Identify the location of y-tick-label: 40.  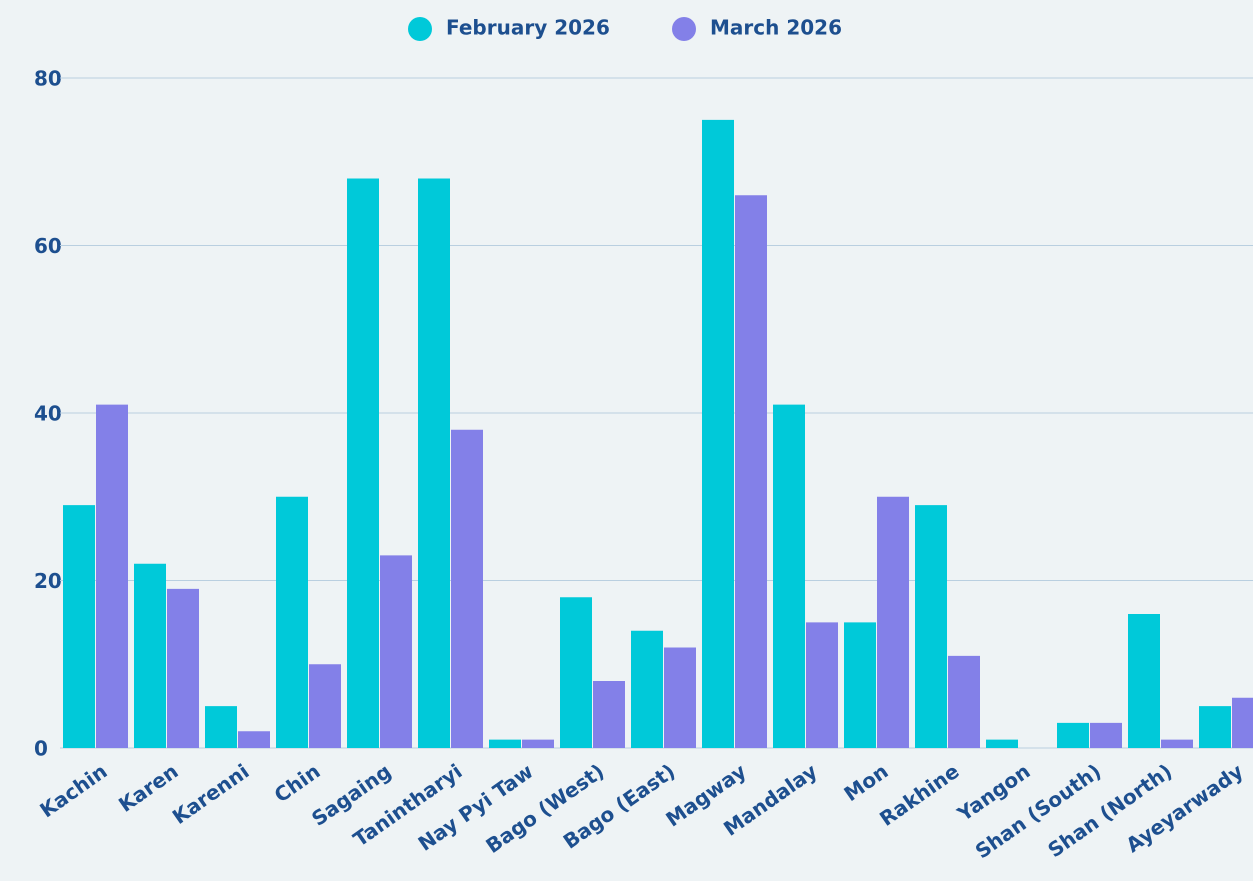
(48, 414).